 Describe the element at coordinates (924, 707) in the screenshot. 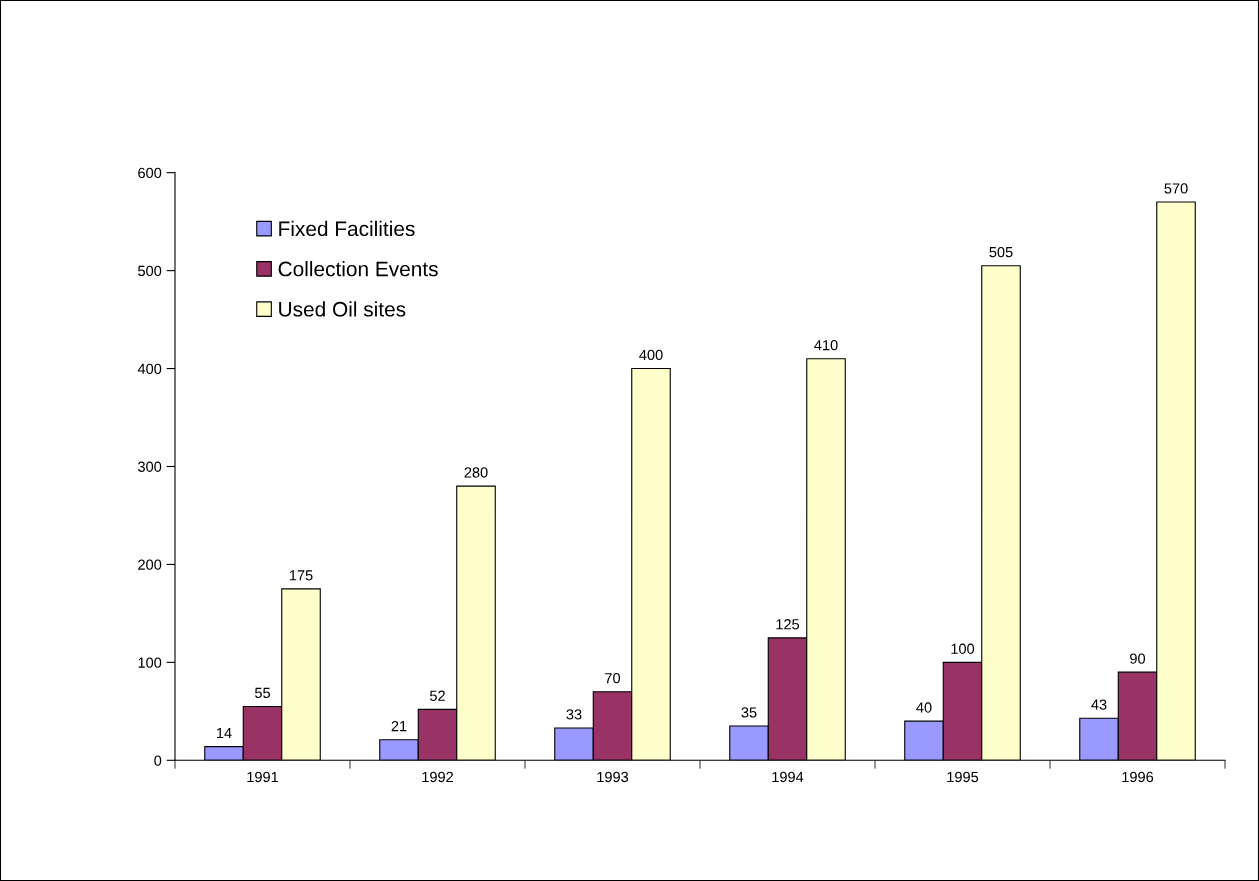

I see `data-label: 40` at that location.